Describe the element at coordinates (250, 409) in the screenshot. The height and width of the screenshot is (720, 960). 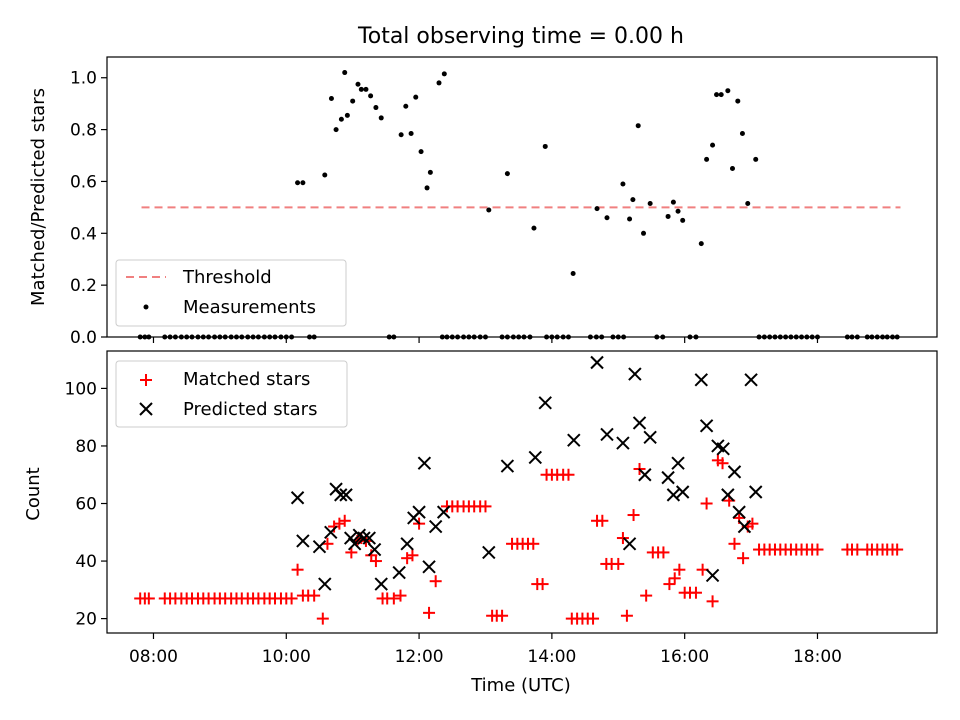
I see `legend-predicted-label: Predicted stars` at that location.